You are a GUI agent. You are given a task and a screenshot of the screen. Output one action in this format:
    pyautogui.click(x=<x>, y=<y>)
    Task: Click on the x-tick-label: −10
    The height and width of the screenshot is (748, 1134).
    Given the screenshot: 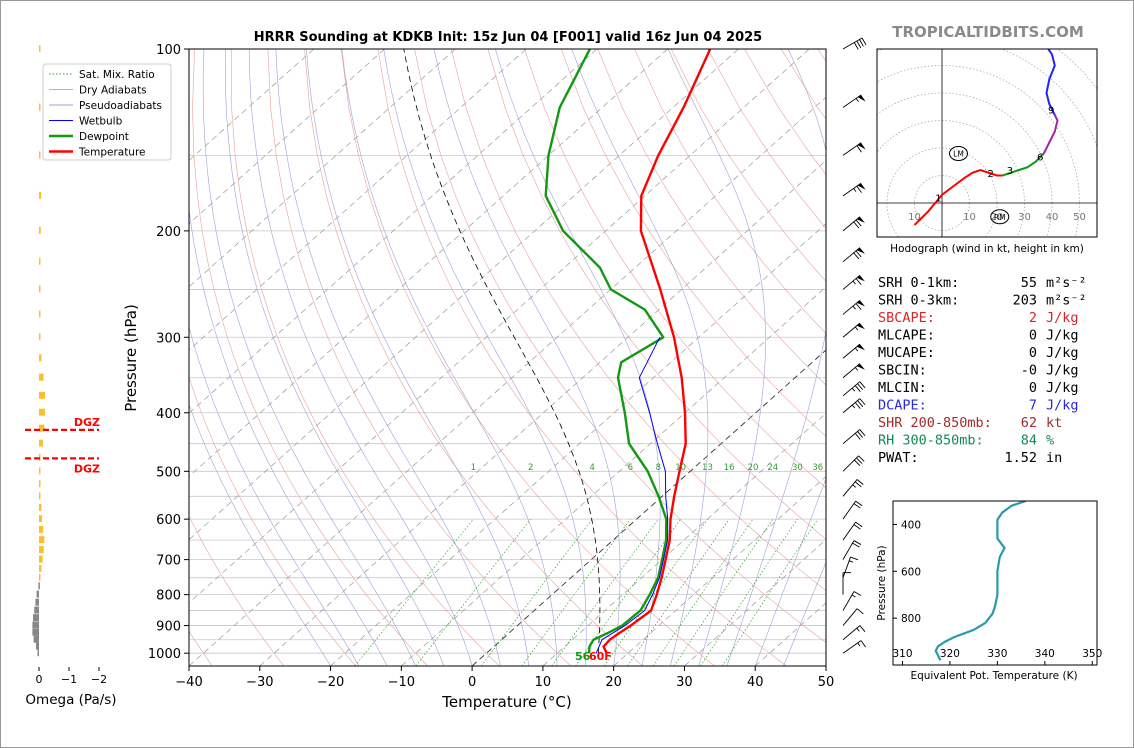 What is the action you would take?
    pyautogui.click(x=401, y=682)
    